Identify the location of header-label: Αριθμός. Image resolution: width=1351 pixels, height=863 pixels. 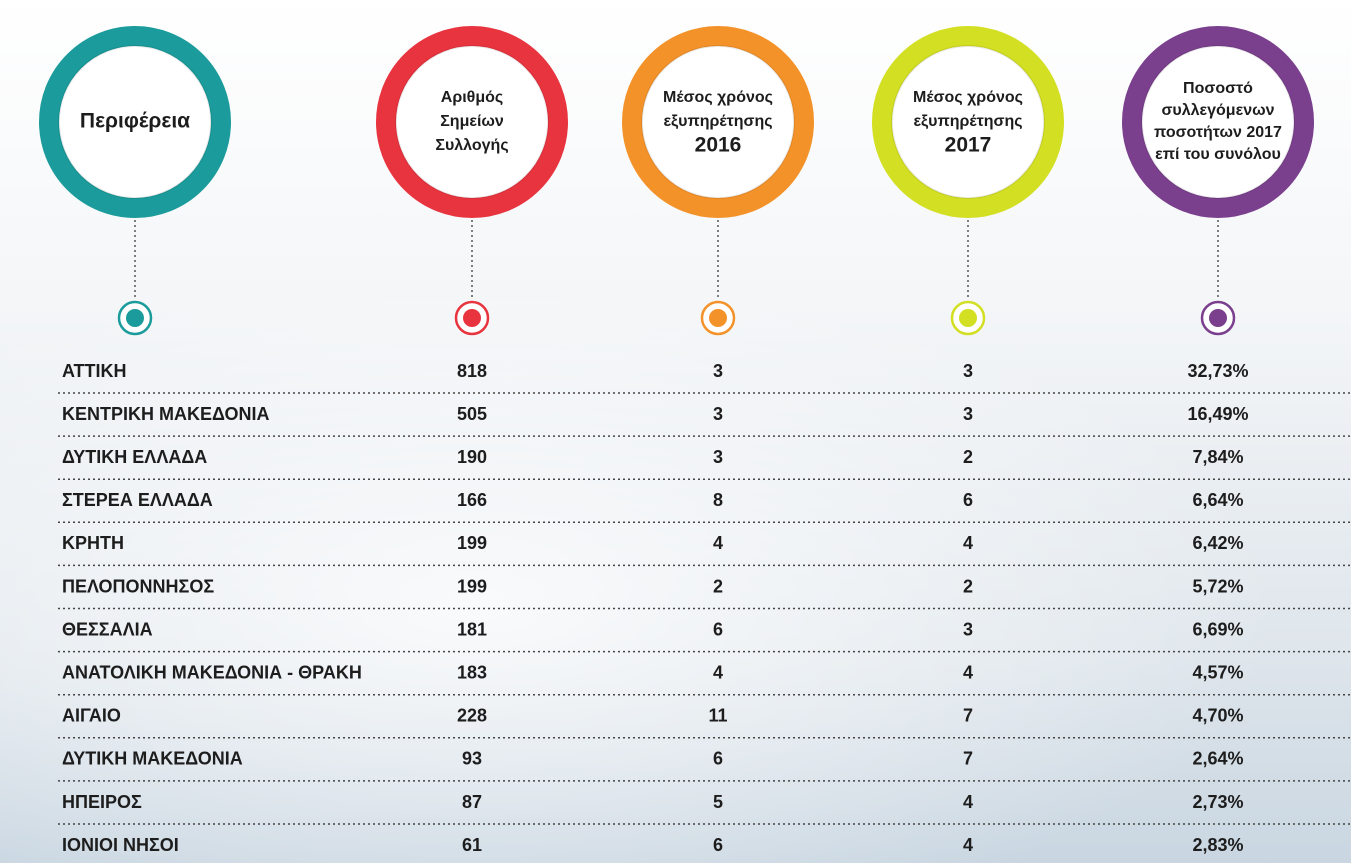
(472, 97).